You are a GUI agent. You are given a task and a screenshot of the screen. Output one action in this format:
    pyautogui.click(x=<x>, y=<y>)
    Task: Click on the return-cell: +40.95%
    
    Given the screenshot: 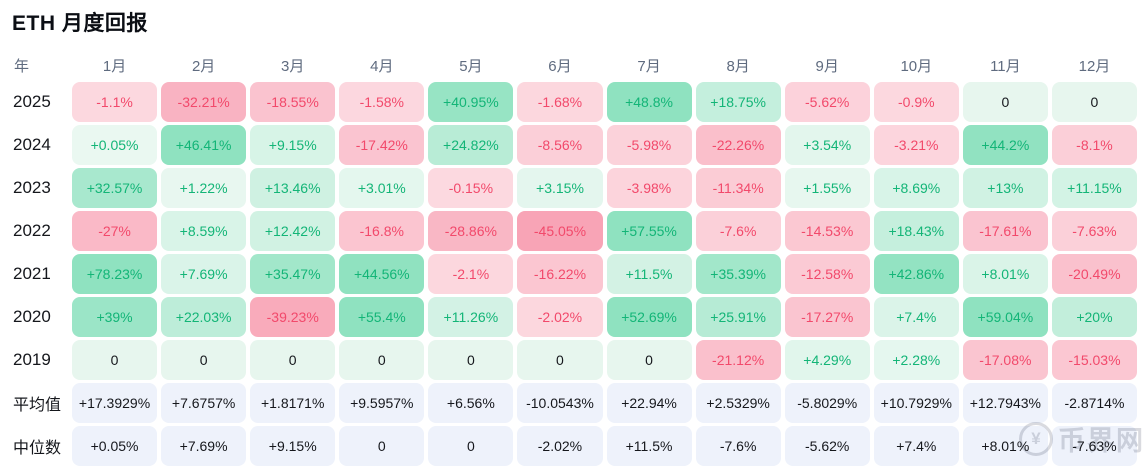 What is the action you would take?
    pyautogui.click(x=471, y=102)
    